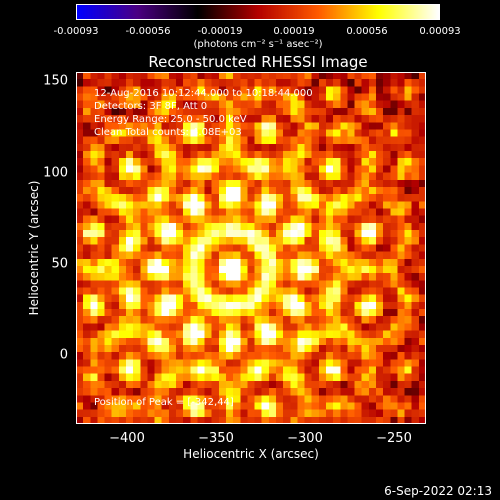  I want to click on colorbar-tick: -0.00056, so click(148, 31).